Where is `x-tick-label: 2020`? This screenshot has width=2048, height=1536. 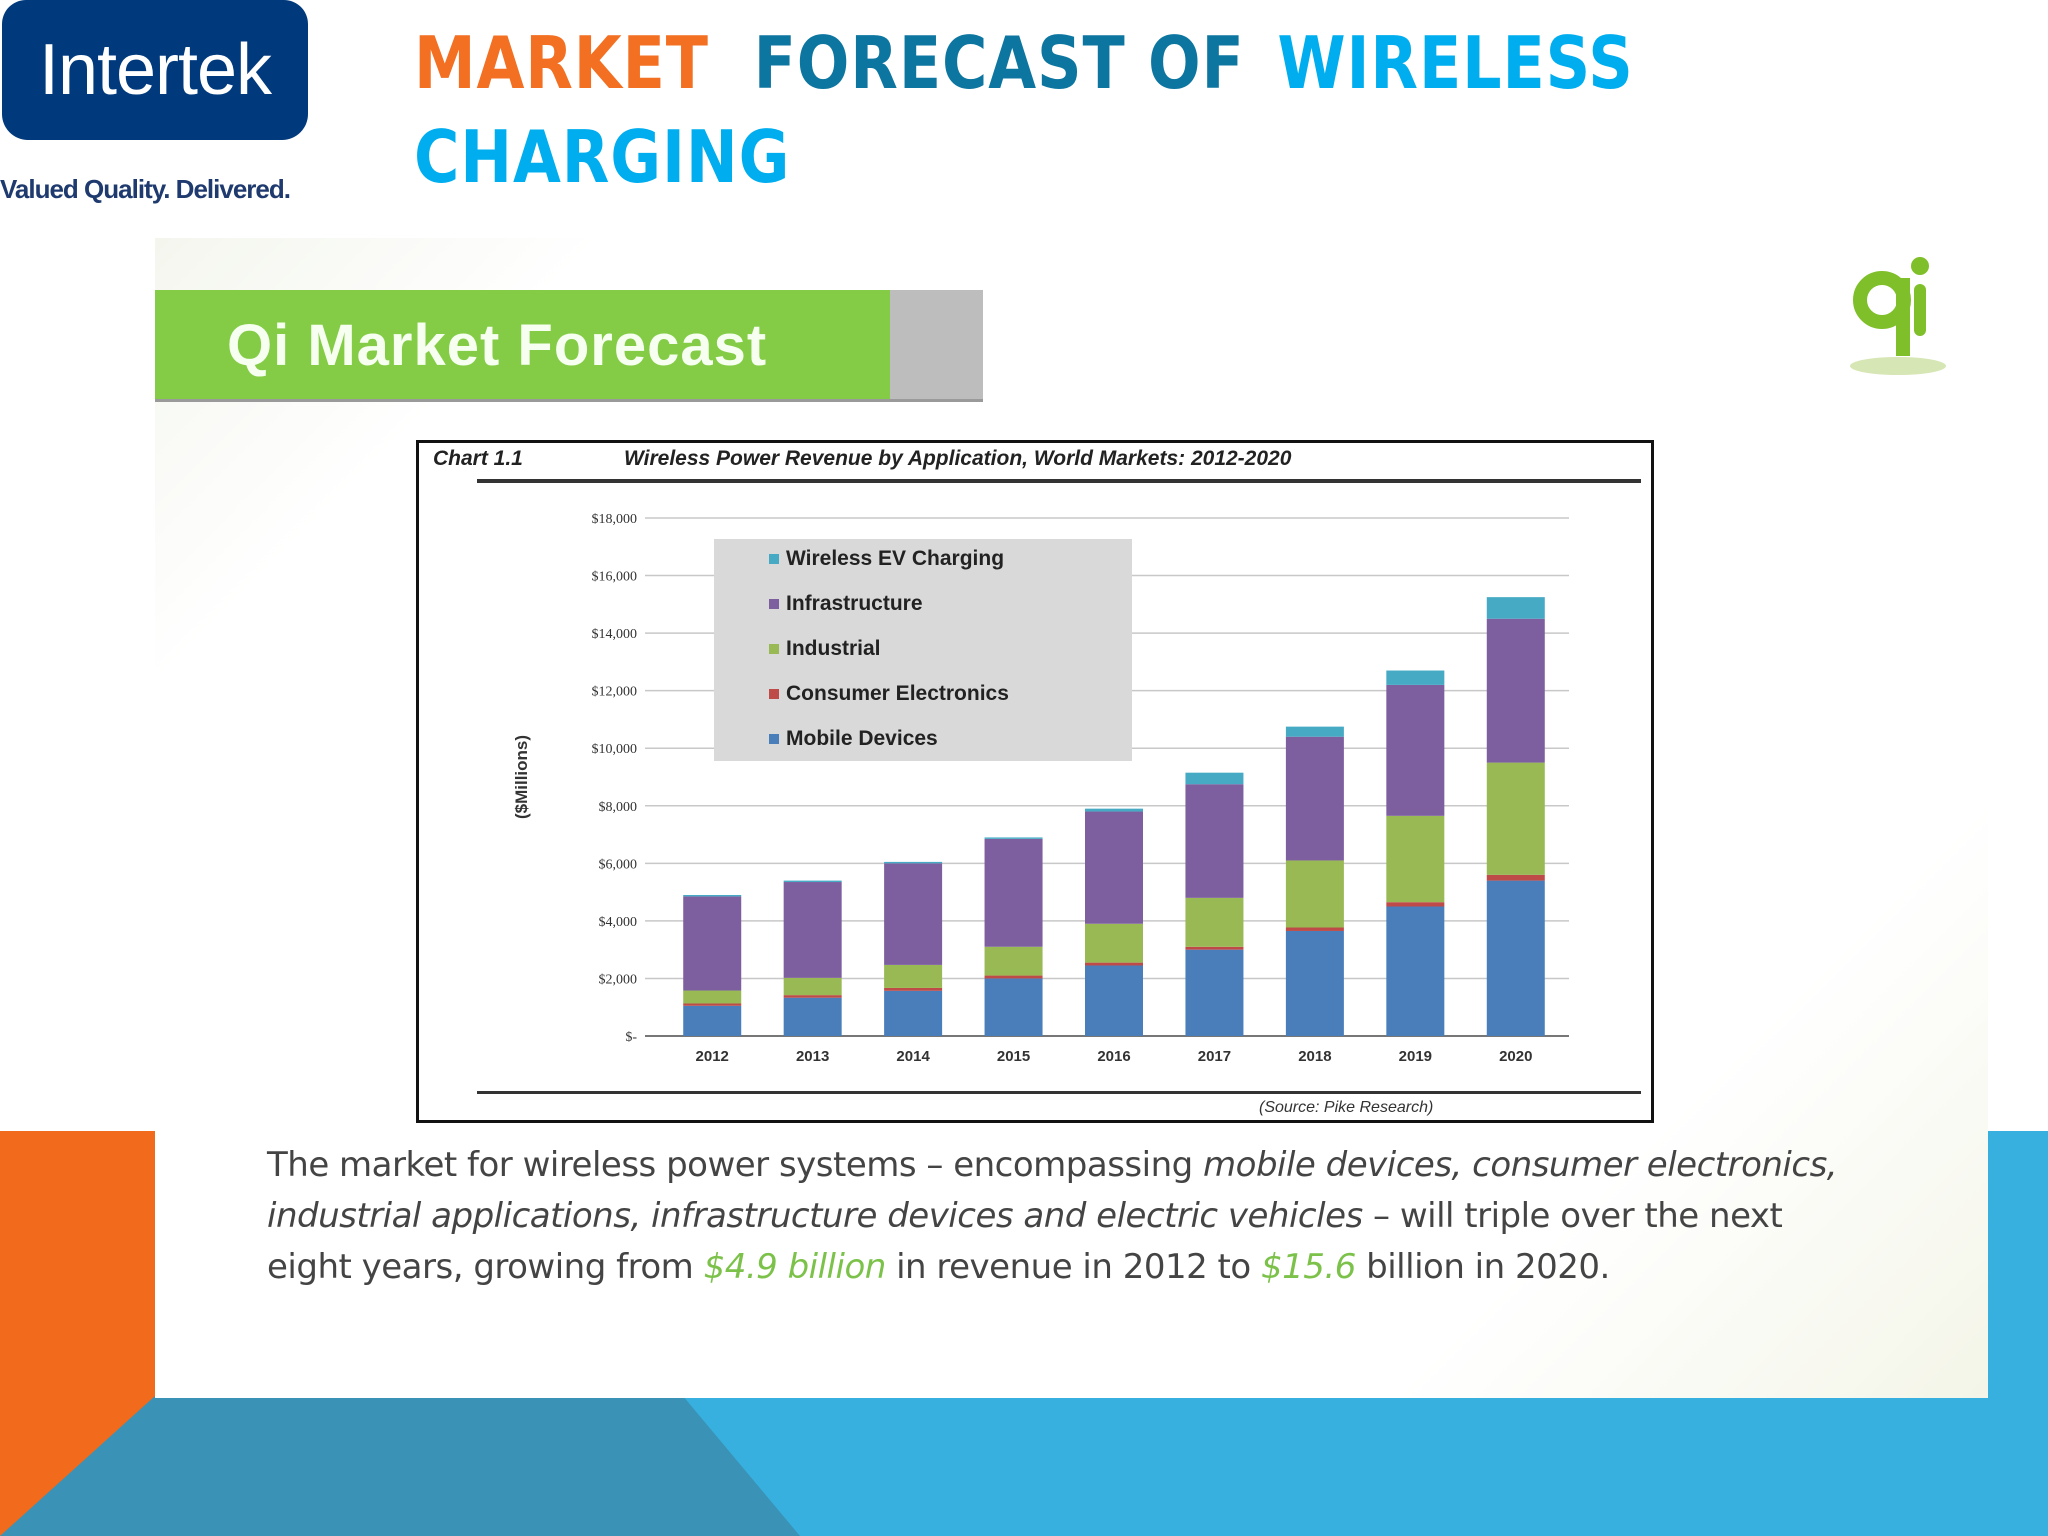
x-tick-label: 2020 is located at coordinates (1515, 1056).